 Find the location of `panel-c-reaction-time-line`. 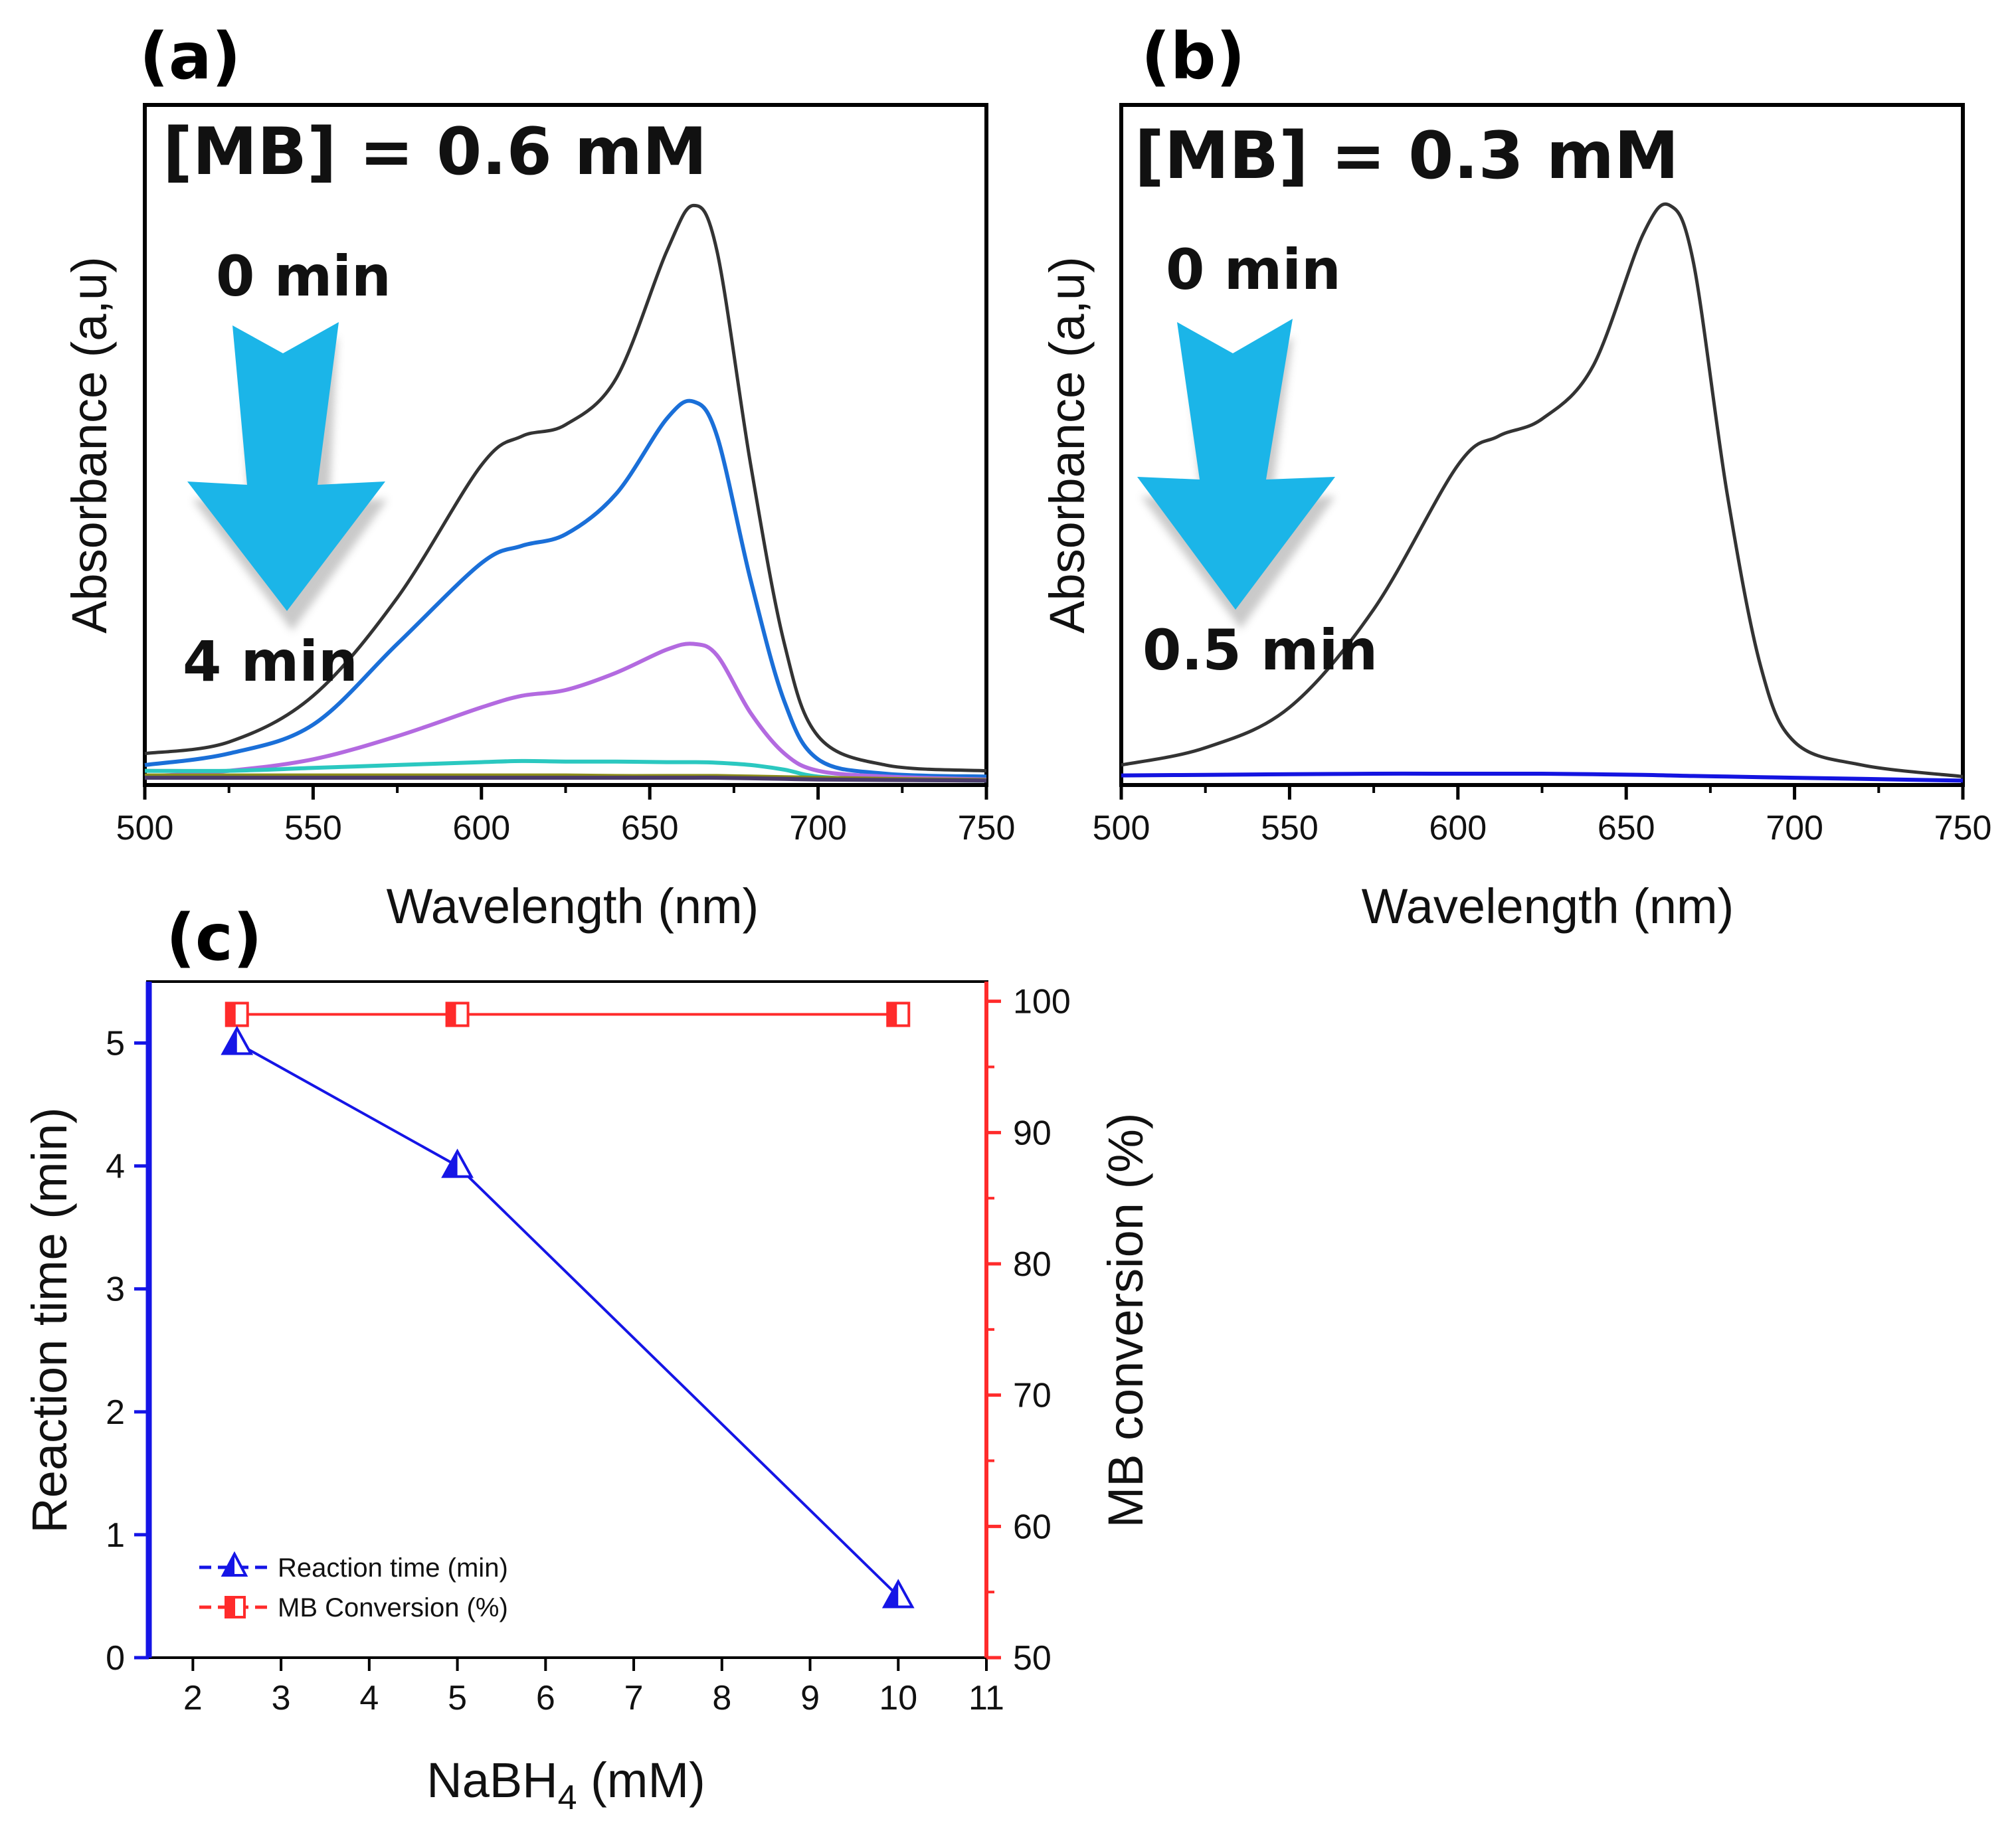

panel-c-reaction-time-line is located at coordinates (567, 1319).